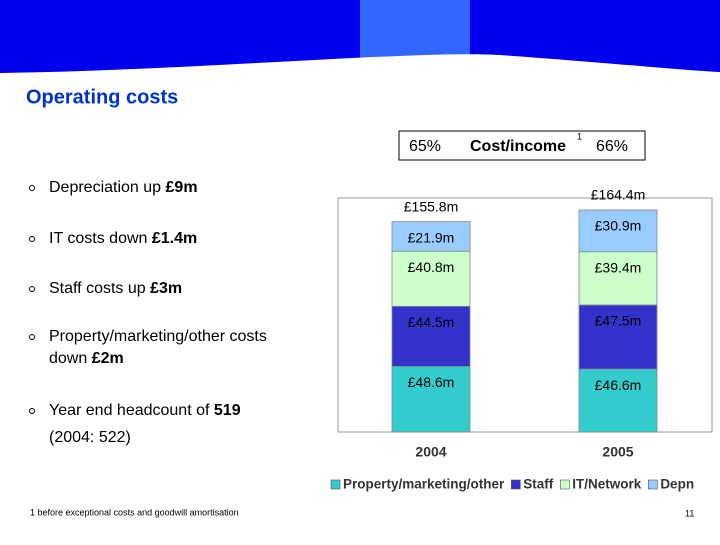 The width and height of the screenshot is (720, 545). I want to click on bullet-plain: Depreciation up, so click(107, 187).